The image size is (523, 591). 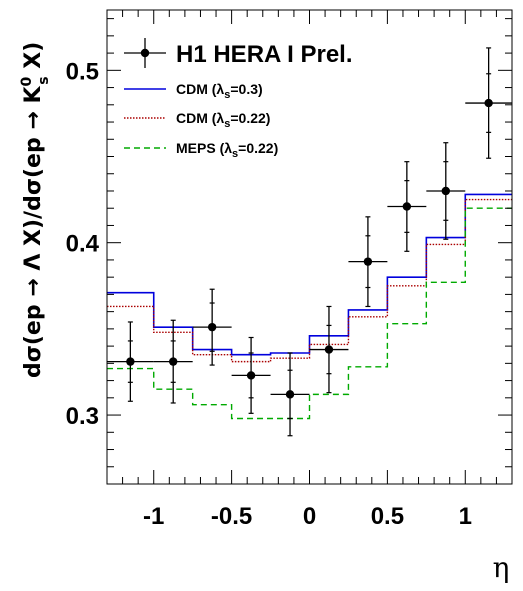 What do you see at coordinates (309, 516) in the screenshot?
I see `x-tick-label: 0` at bounding box center [309, 516].